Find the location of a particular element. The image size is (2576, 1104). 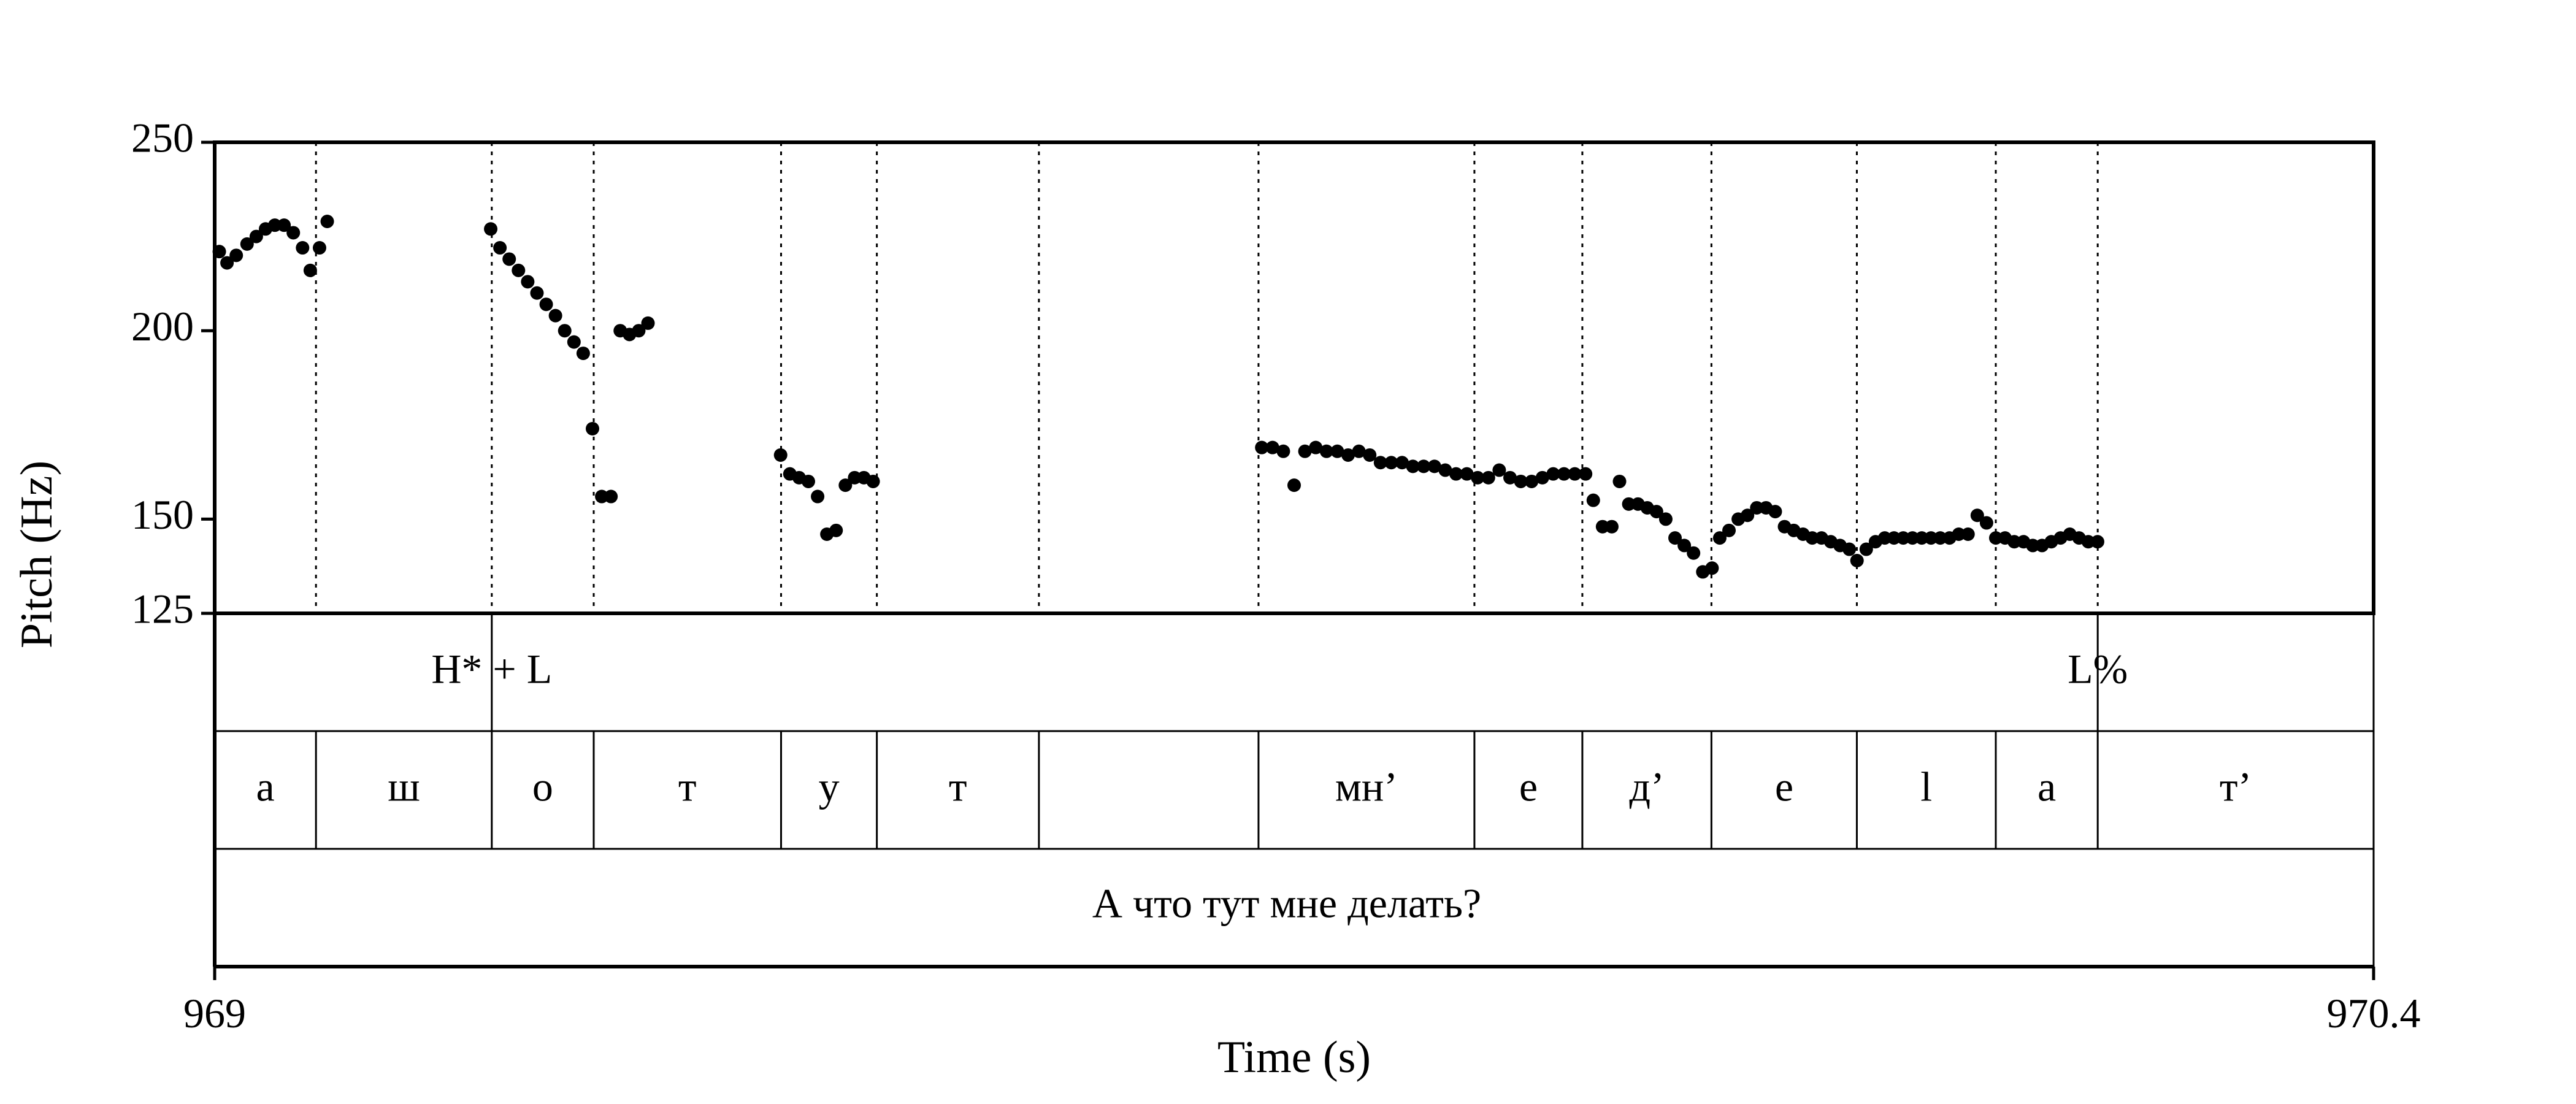

x-axis: 969 970.4 is located at coordinates (1302, 1002).